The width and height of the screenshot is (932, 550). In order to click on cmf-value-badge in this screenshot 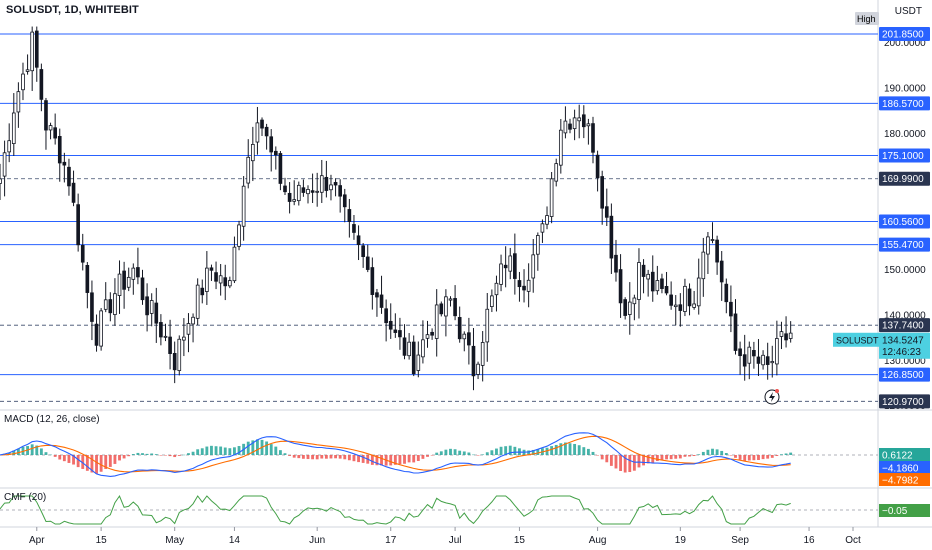, I will do `click(904, 510)`.